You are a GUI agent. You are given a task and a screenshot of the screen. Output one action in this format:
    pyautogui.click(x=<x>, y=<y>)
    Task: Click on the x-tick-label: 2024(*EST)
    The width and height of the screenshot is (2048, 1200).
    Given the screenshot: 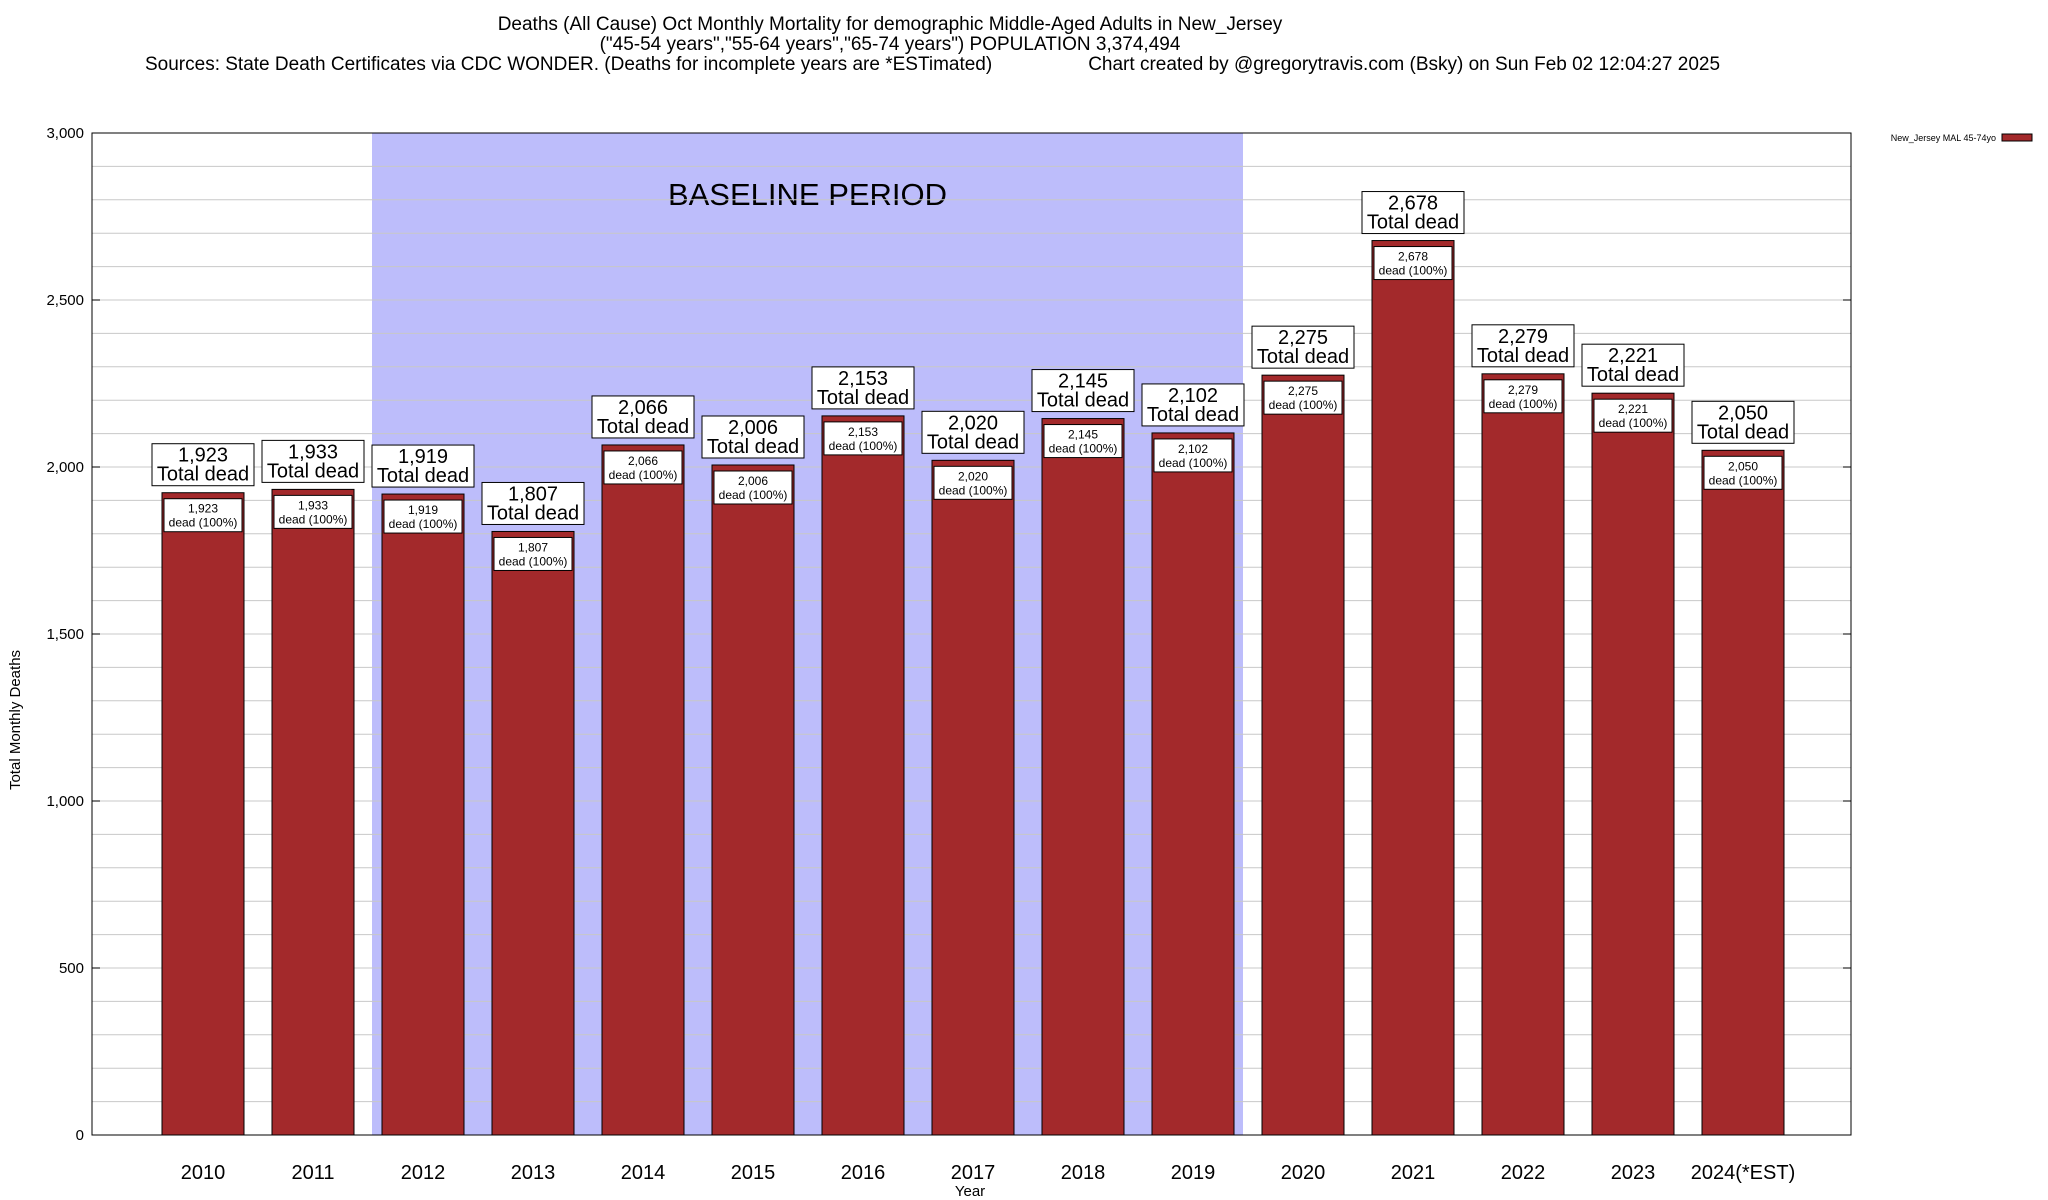 What is the action you would take?
    pyautogui.click(x=1743, y=1173)
    